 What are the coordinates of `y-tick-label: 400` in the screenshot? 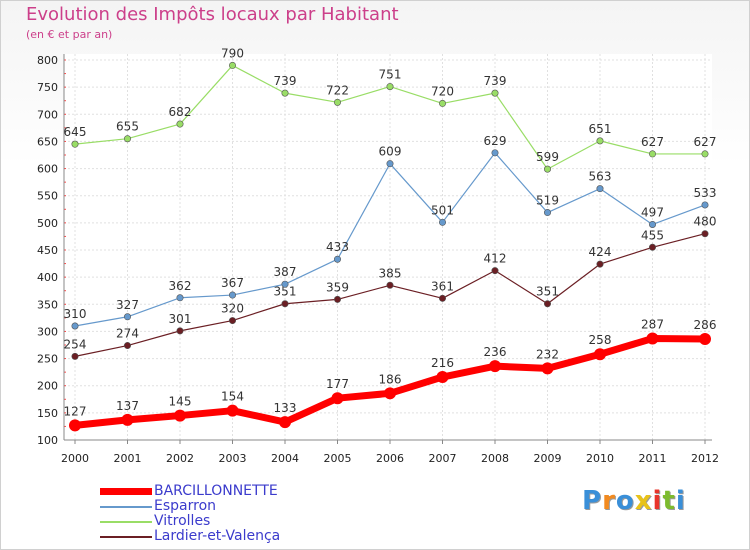 It's located at (47, 277).